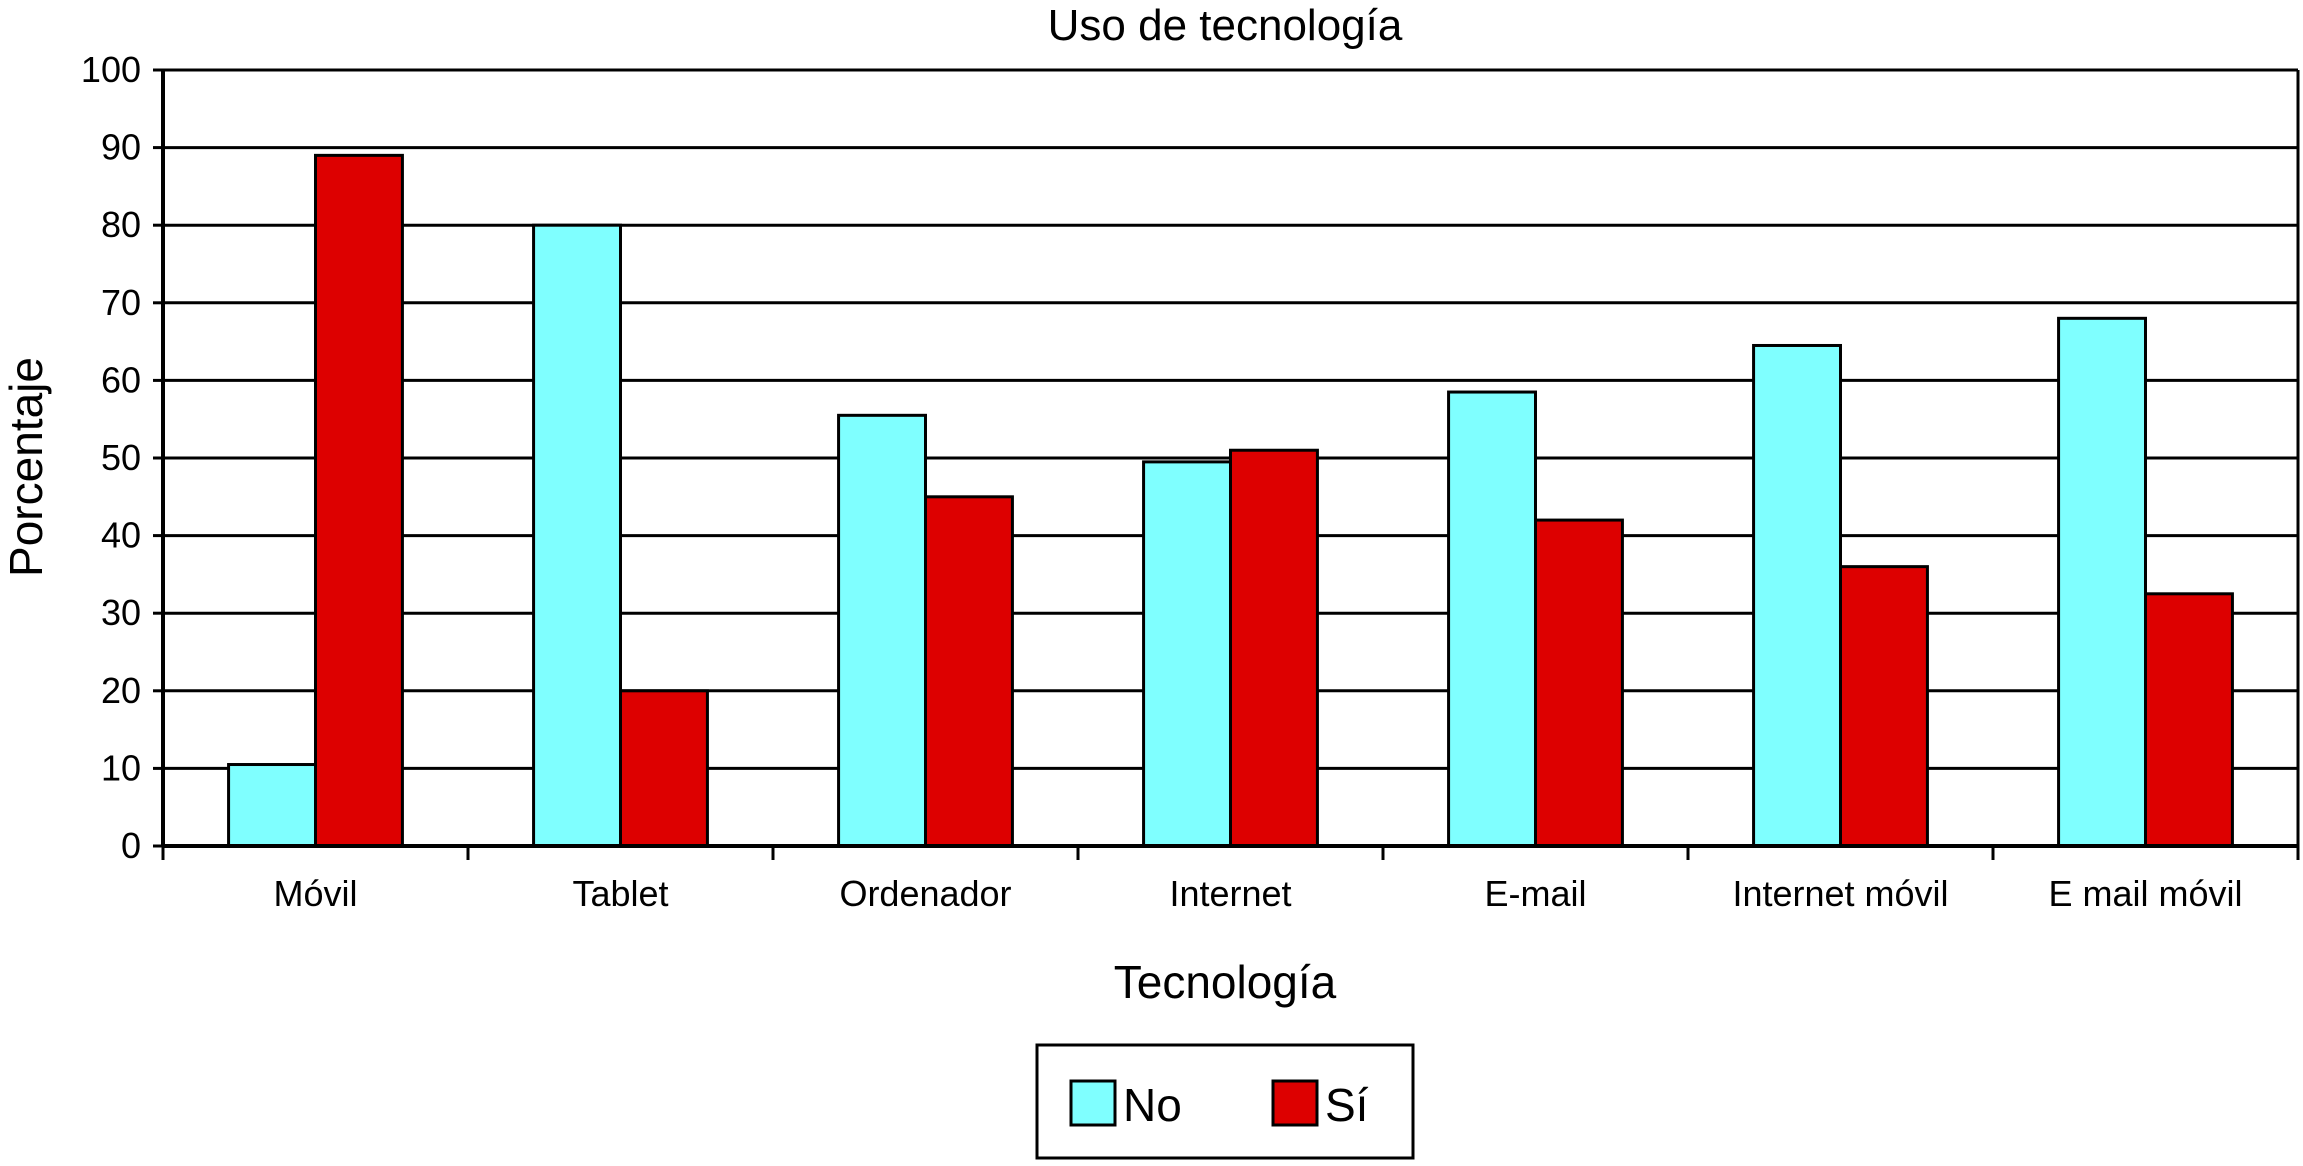  What do you see at coordinates (1840, 893) in the screenshot?
I see `x-category-label: Internet móvil` at bounding box center [1840, 893].